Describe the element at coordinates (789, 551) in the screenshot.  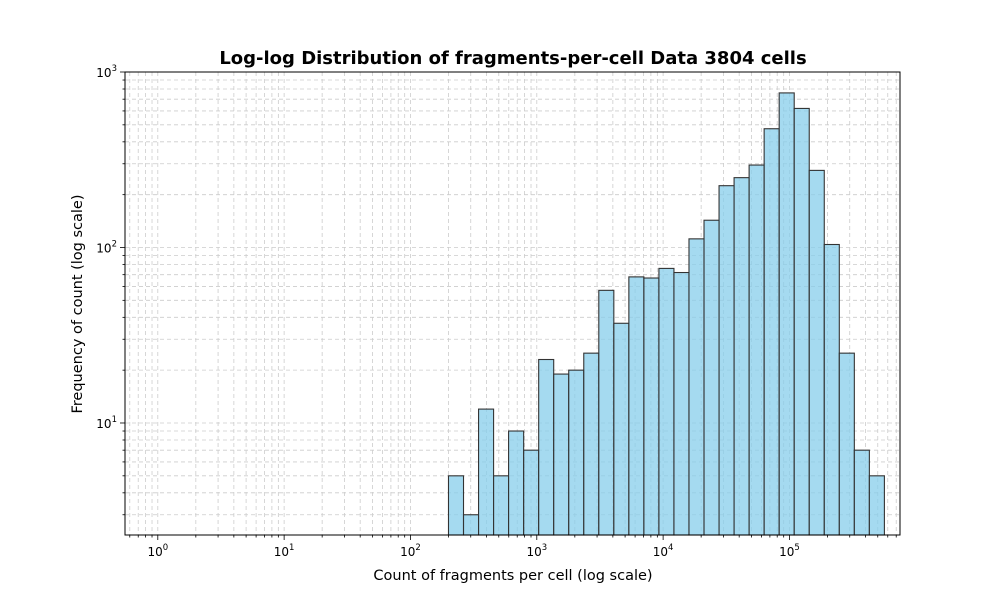
I see `x-tick-label: 10⁵` at that location.